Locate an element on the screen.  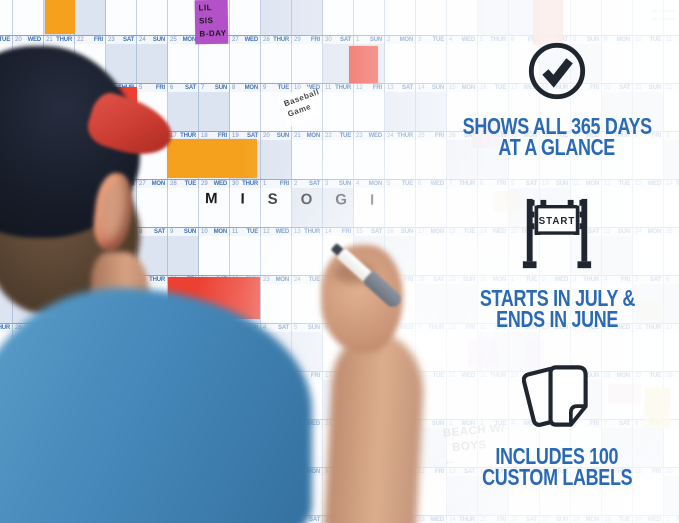
man-arm is located at coordinates (375, 426).